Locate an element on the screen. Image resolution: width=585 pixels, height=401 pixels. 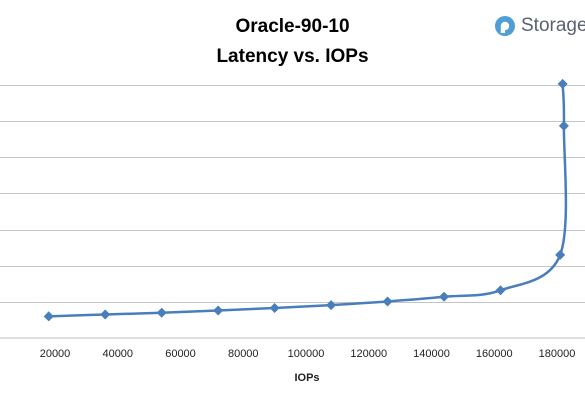
storage-logo: Storage is located at coordinates (539, 26).